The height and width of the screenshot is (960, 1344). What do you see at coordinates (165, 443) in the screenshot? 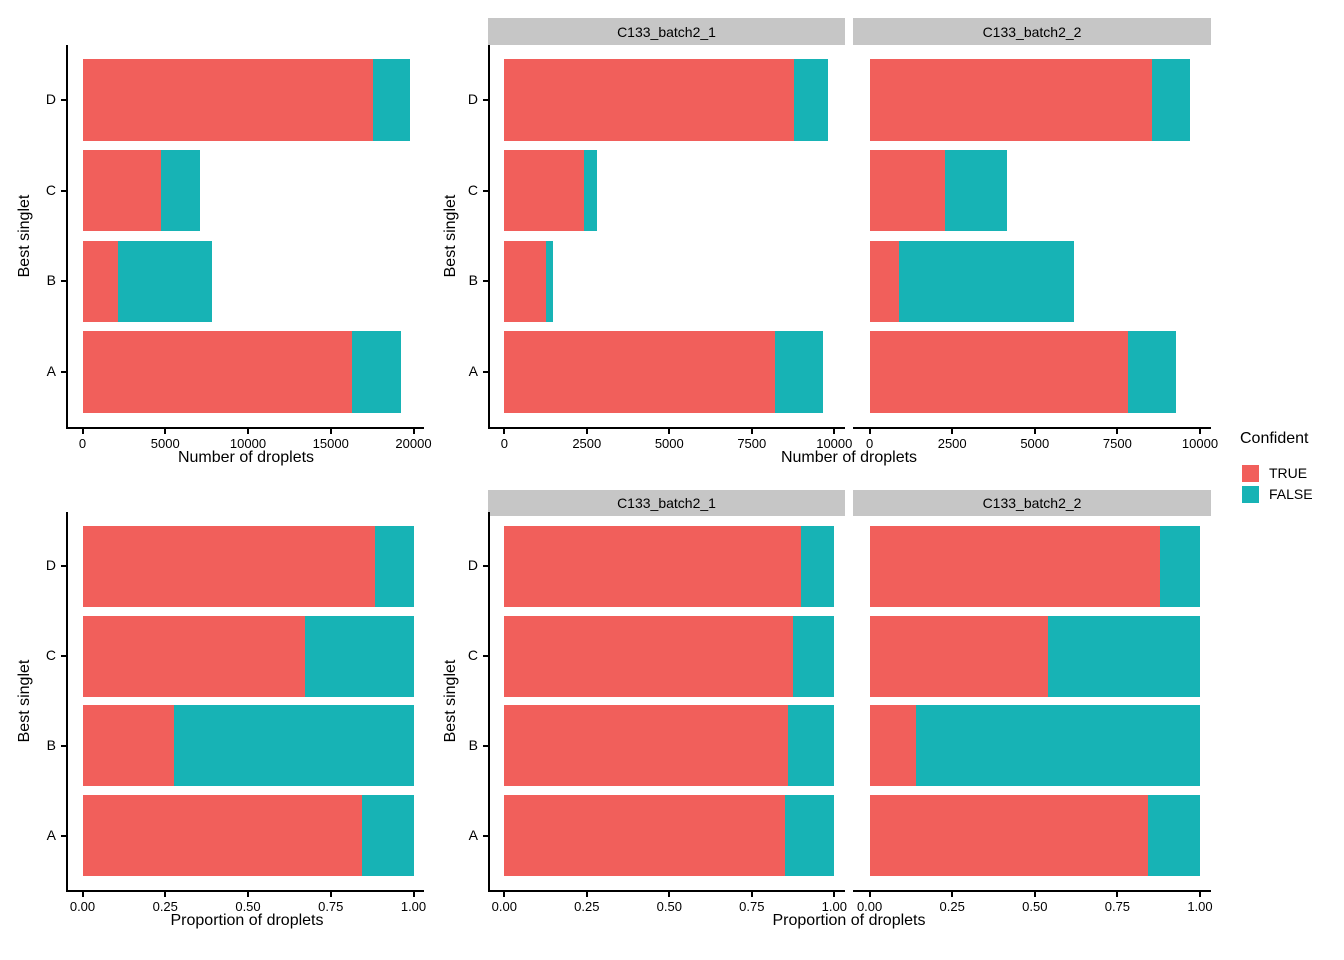
I see `x-tick-label: 5000` at bounding box center [165, 443].